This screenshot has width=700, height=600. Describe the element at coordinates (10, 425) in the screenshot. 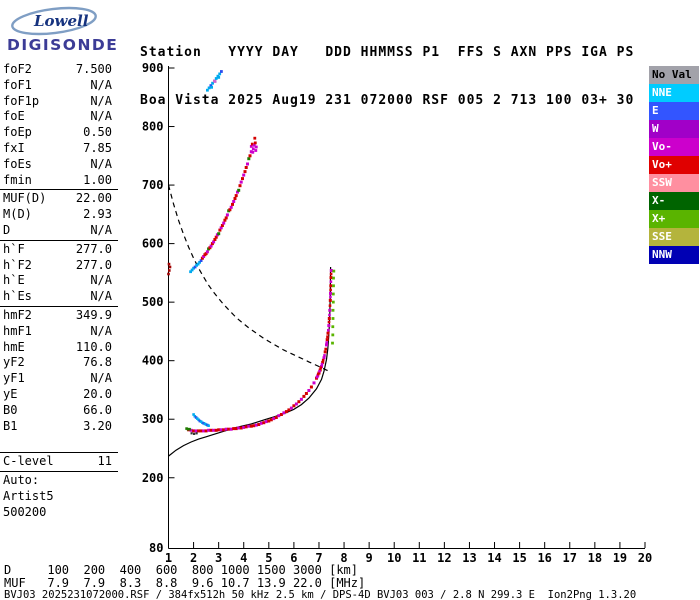

I see `parameter-label: B1` at that location.